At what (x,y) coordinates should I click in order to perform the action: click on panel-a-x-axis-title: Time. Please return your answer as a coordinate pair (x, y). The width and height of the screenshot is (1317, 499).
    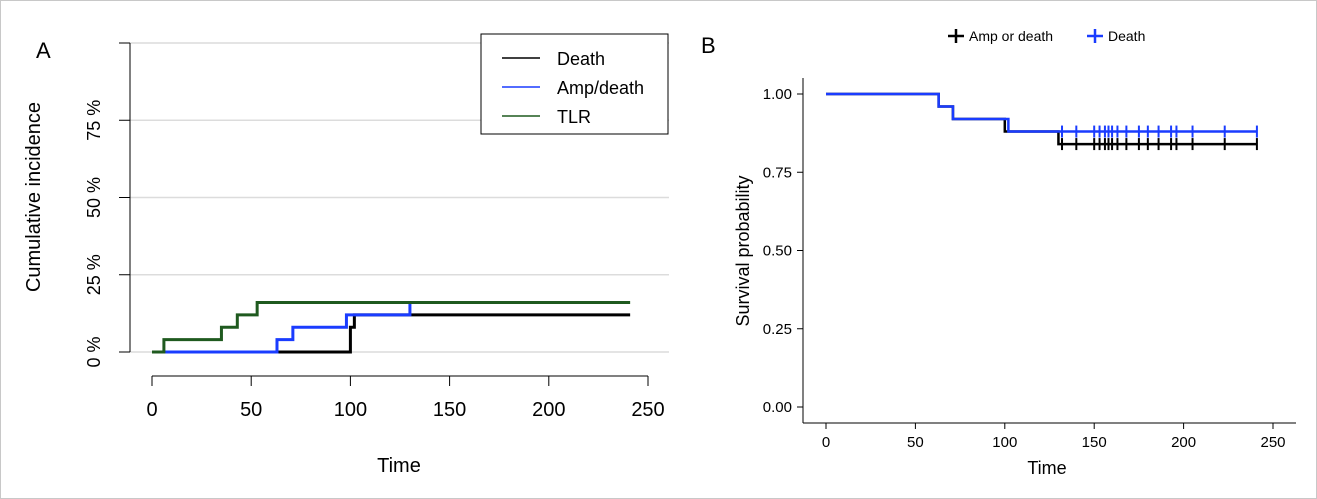
    Looking at the image, I should click on (399, 466).